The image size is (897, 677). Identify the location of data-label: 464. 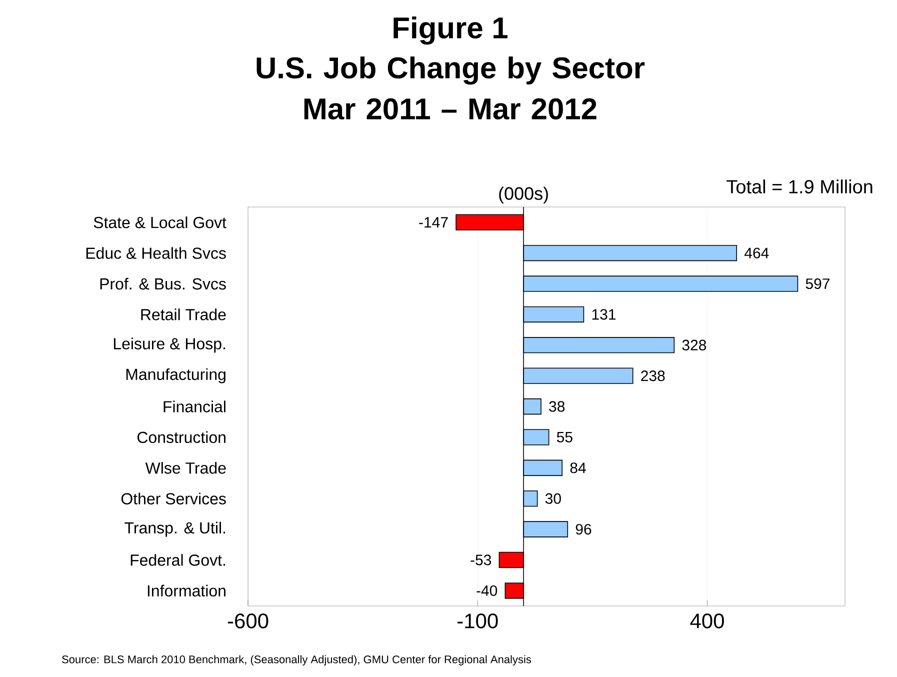
(756, 253).